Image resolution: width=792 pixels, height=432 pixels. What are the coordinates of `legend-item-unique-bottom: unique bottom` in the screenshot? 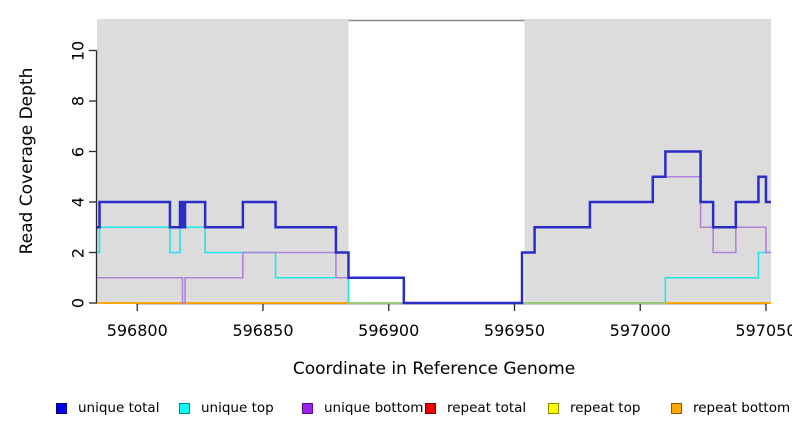 It's located at (363, 408).